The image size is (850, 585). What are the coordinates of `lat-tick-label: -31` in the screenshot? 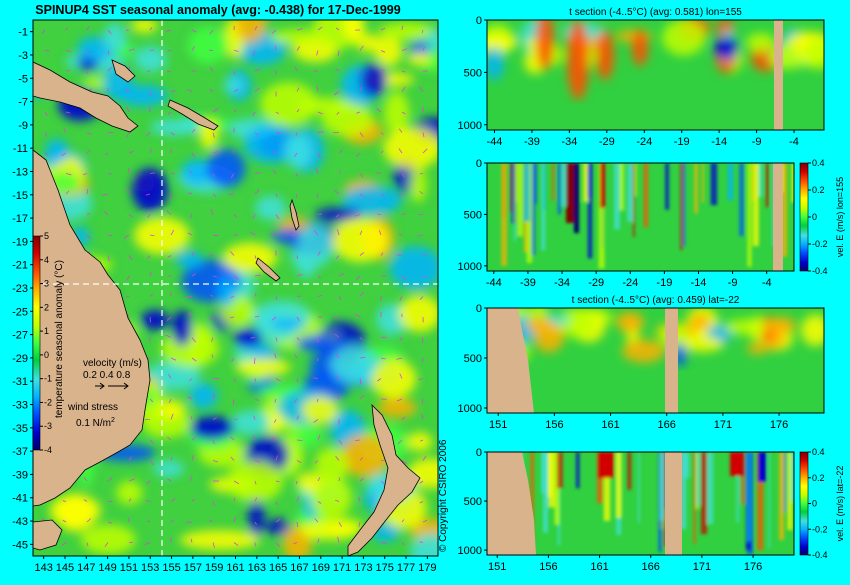 It's located at (20, 382).